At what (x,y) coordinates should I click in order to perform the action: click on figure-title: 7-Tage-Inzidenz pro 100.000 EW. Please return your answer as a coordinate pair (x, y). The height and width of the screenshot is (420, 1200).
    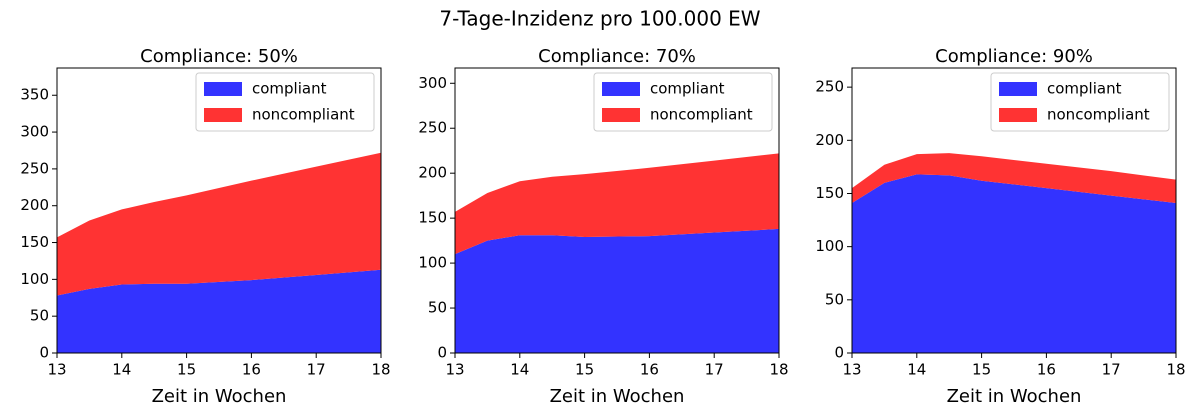
    Looking at the image, I should click on (599, 19).